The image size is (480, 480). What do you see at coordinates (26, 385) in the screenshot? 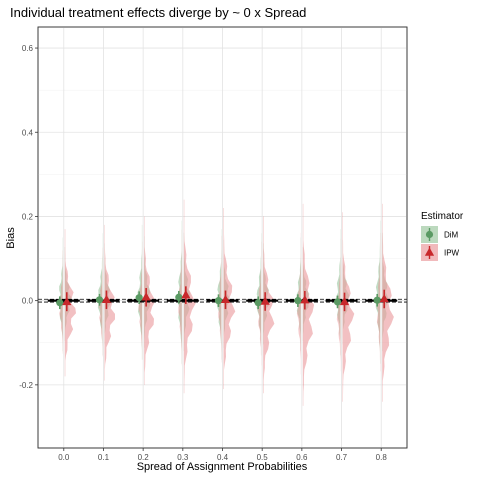
I see `y-tick-label: -0.2` at bounding box center [26, 385].